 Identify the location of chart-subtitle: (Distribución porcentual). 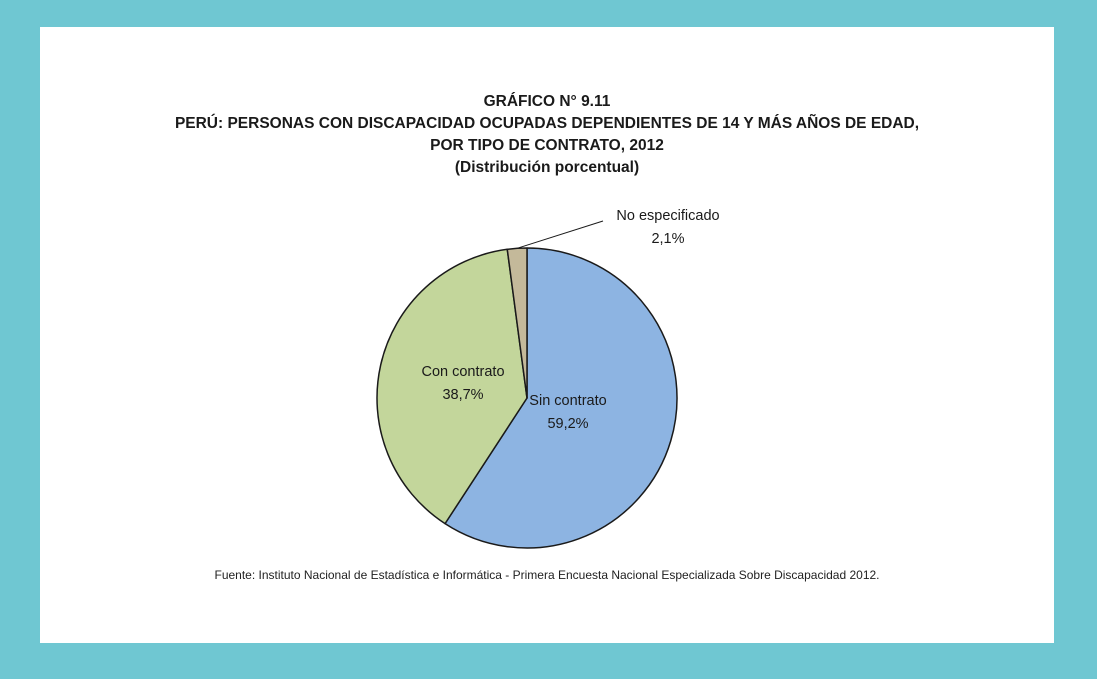
(547, 167).